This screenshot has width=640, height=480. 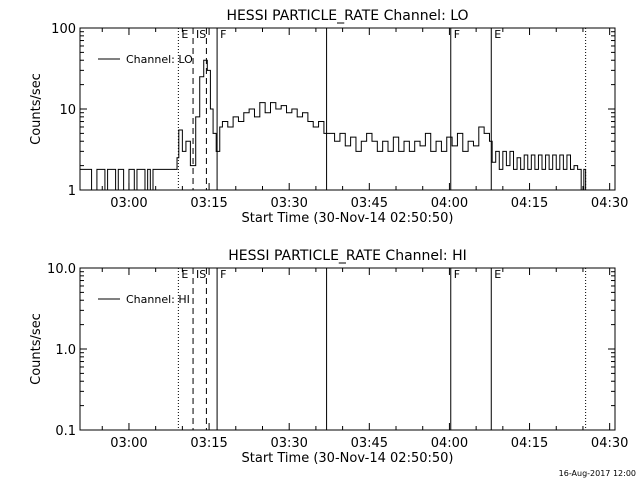 I want to click on y-tick-label: 1, so click(x=72, y=191).